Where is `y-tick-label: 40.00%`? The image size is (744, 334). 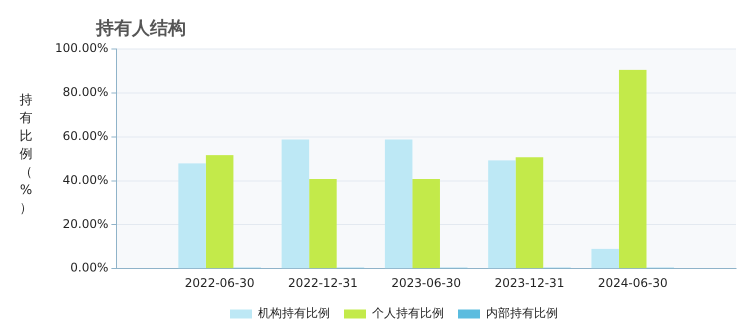
y-tick-label: 40.00% is located at coordinates (85, 179).